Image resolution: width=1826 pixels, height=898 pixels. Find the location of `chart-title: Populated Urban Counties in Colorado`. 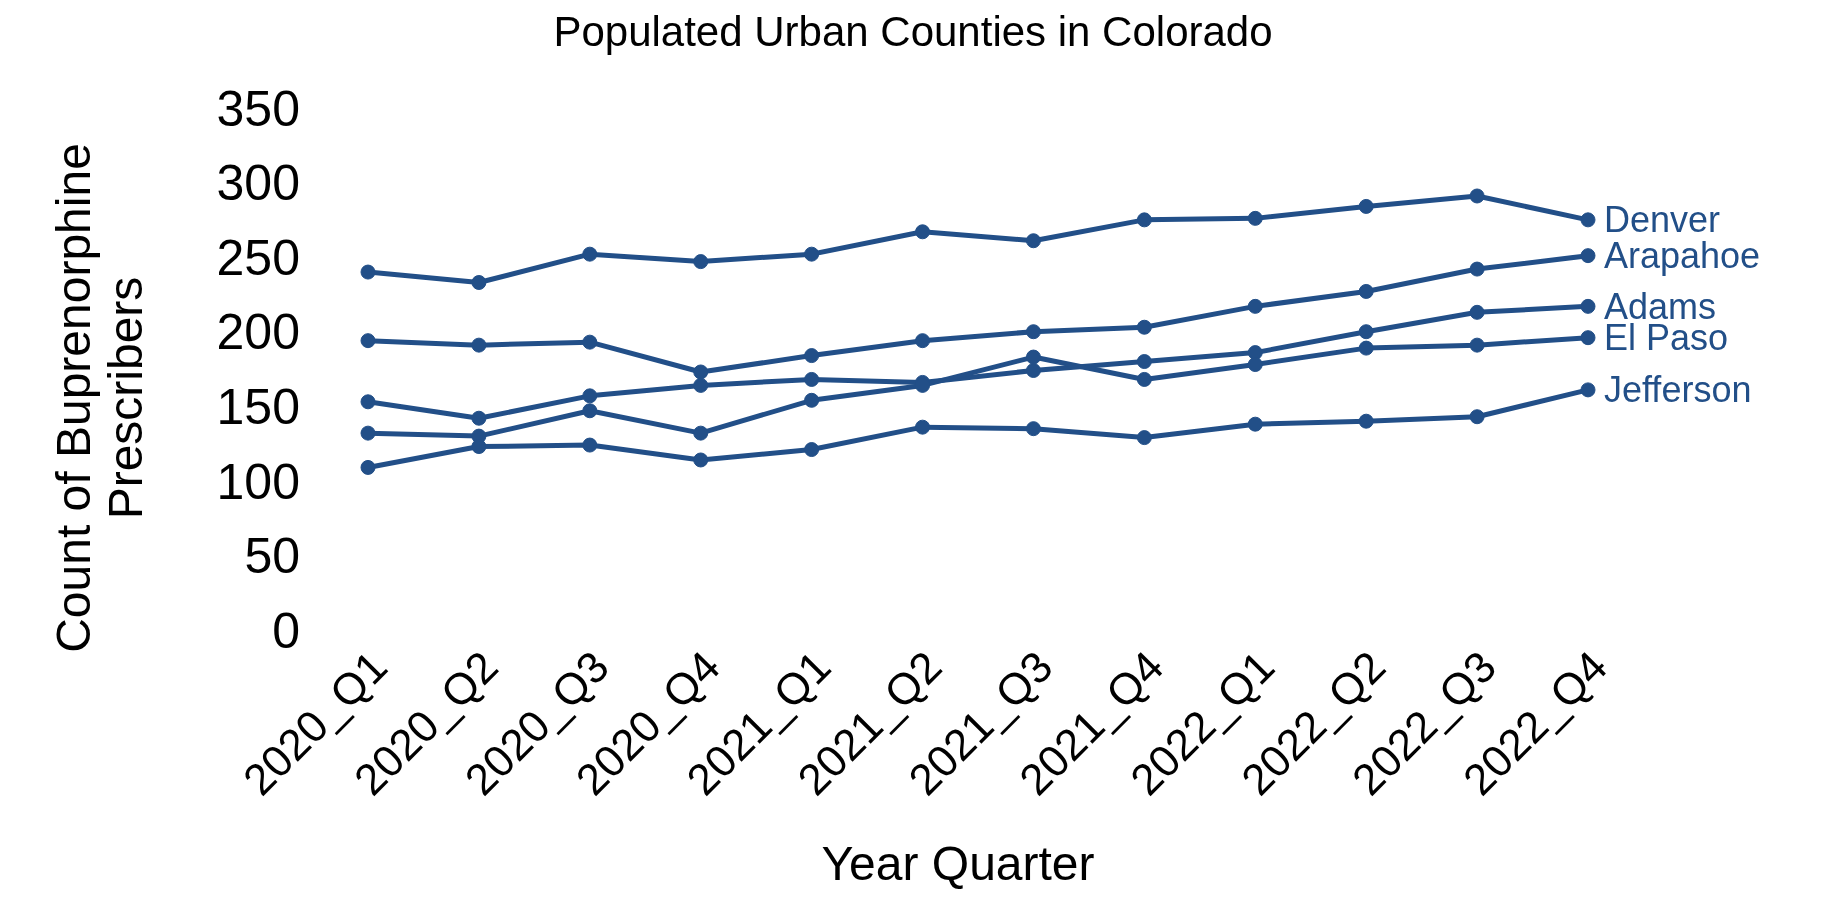

chart-title: Populated Urban Counties in Colorado is located at coordinates (913, 32).